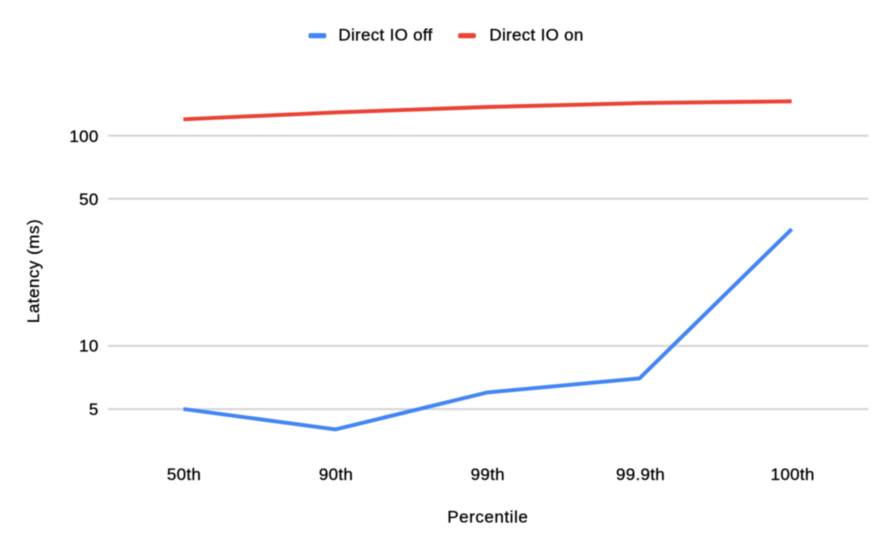 The image size is (892, 548). What do you see at coordinates (184, 474) in the screenshot?
I see `svg-text: 50th` at bounding box center [184, 474].